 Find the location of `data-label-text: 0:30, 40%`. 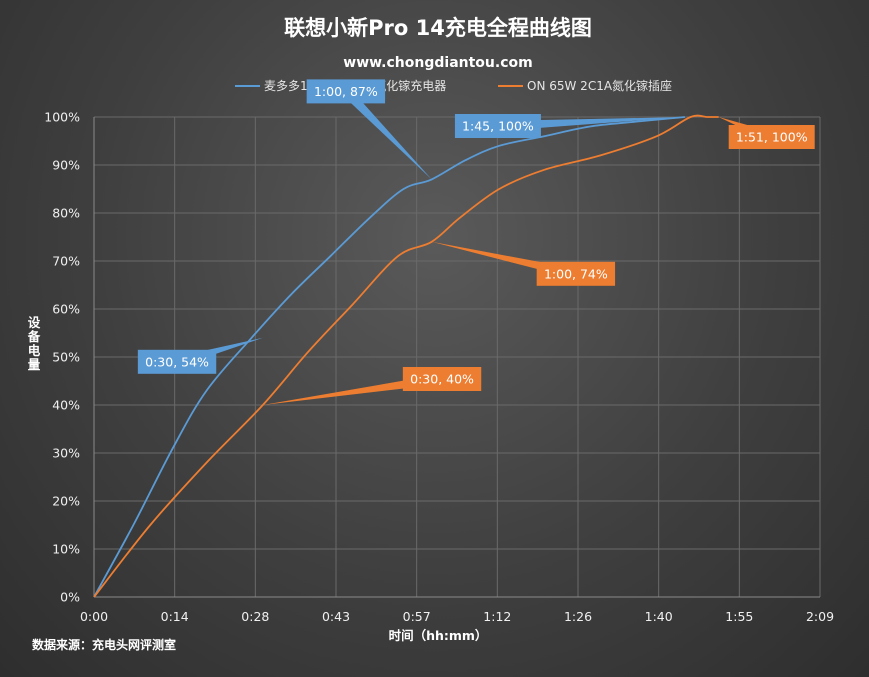

data-label-text: 0:30, 40% is located at coordinates (442, 379).